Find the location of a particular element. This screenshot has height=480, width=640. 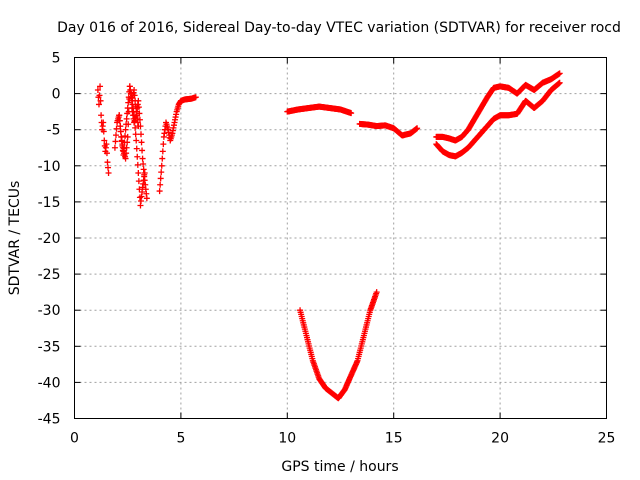

series-sat-d is located at coordinates (139, 149).